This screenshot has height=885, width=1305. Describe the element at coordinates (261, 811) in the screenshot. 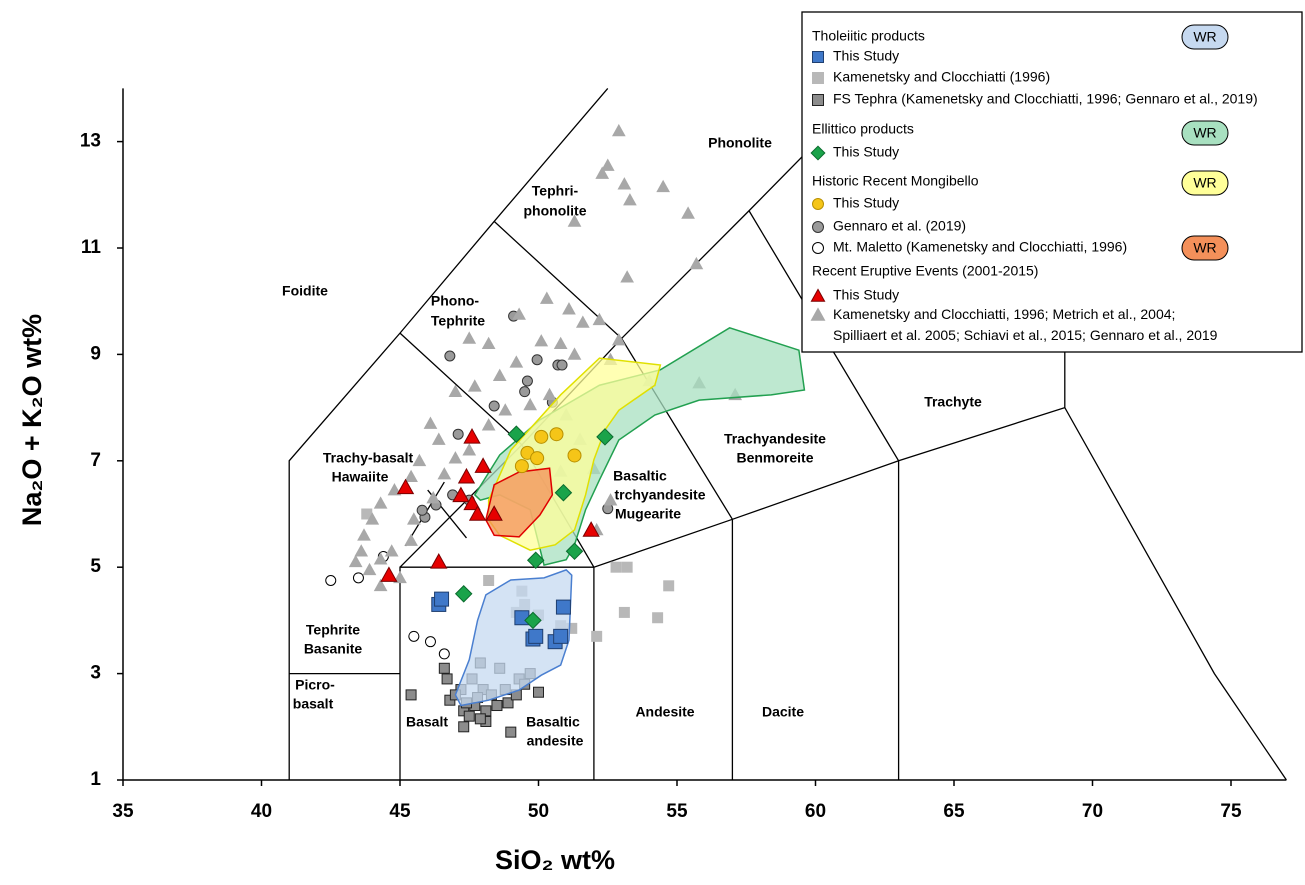

I see `x-tick-label: 40` at that location.